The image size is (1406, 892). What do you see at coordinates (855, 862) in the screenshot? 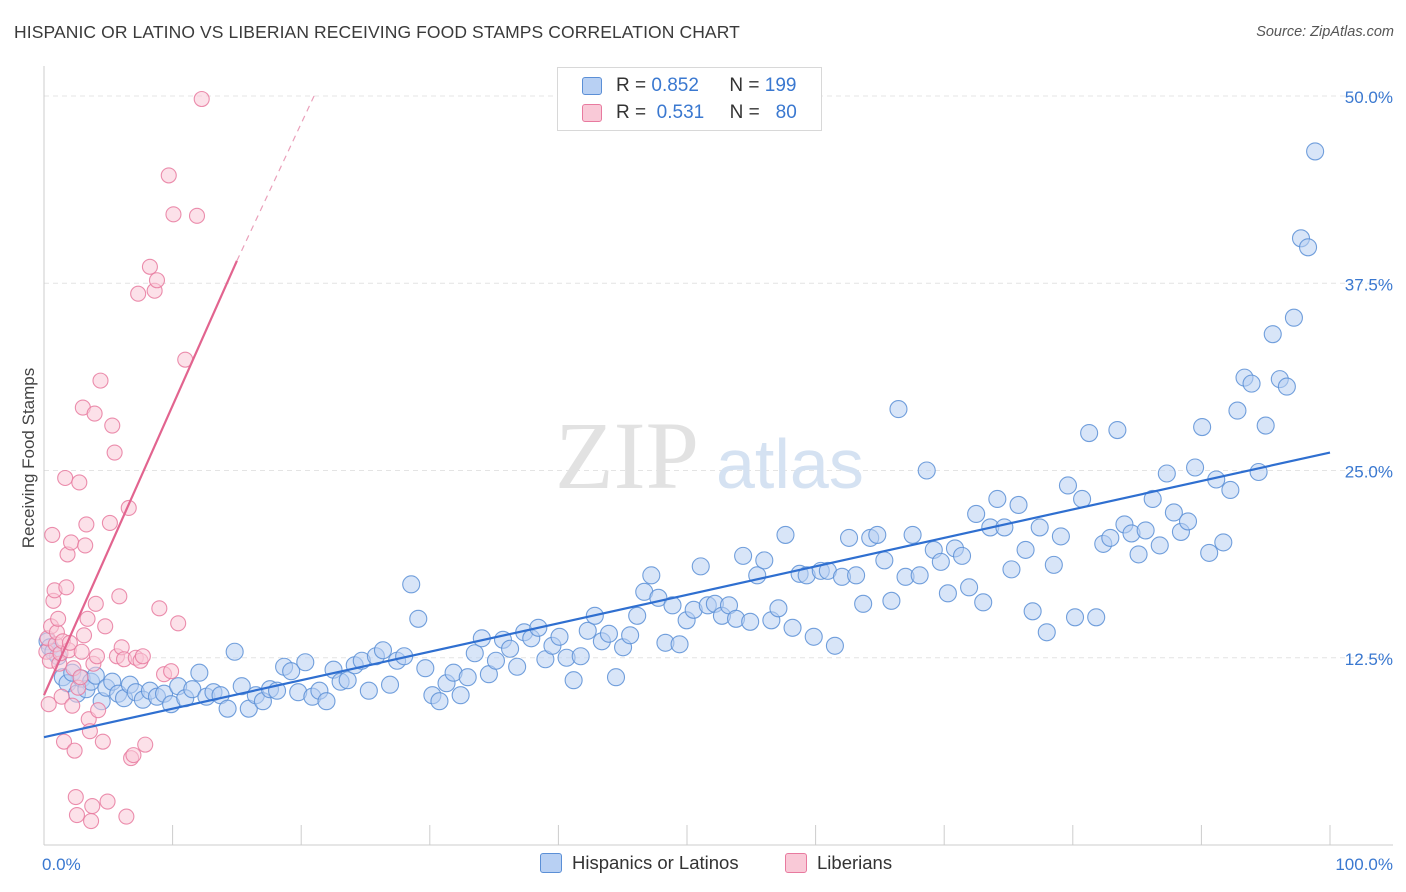
I see `legend-label: Liberians` at bounding box center [855, 862].